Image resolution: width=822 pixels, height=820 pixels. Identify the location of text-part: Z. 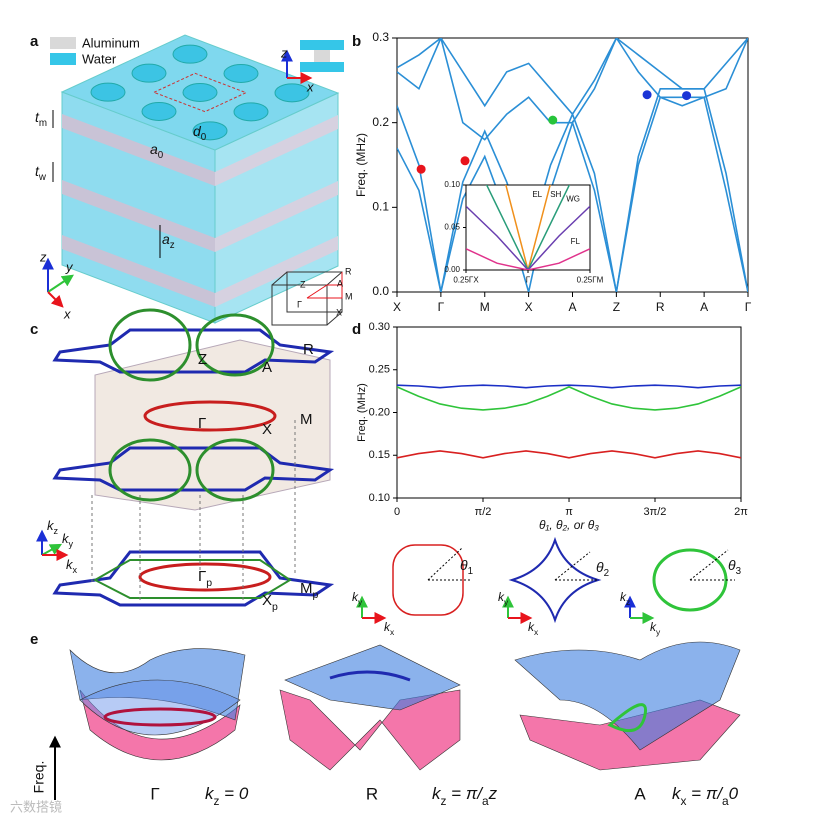
(202, 359).